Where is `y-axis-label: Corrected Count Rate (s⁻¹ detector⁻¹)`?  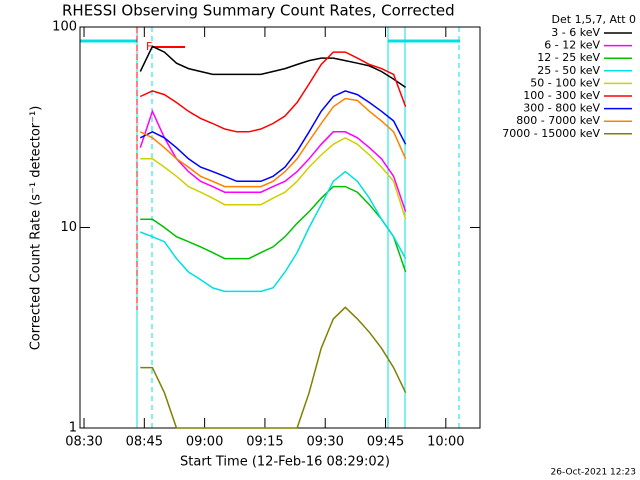 y-axis-label: Corrected Count Rate (s⁻¹ detector⁻¹) is located at coordinates (36, 228).